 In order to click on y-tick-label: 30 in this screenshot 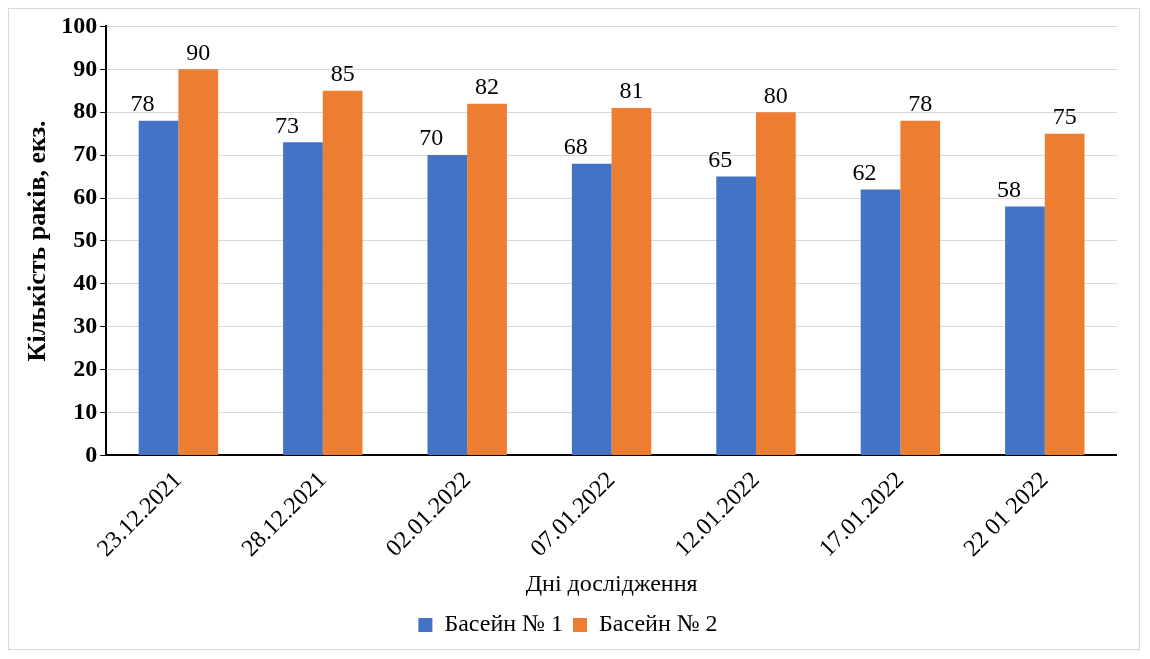, I will do `click(85, 324)`.